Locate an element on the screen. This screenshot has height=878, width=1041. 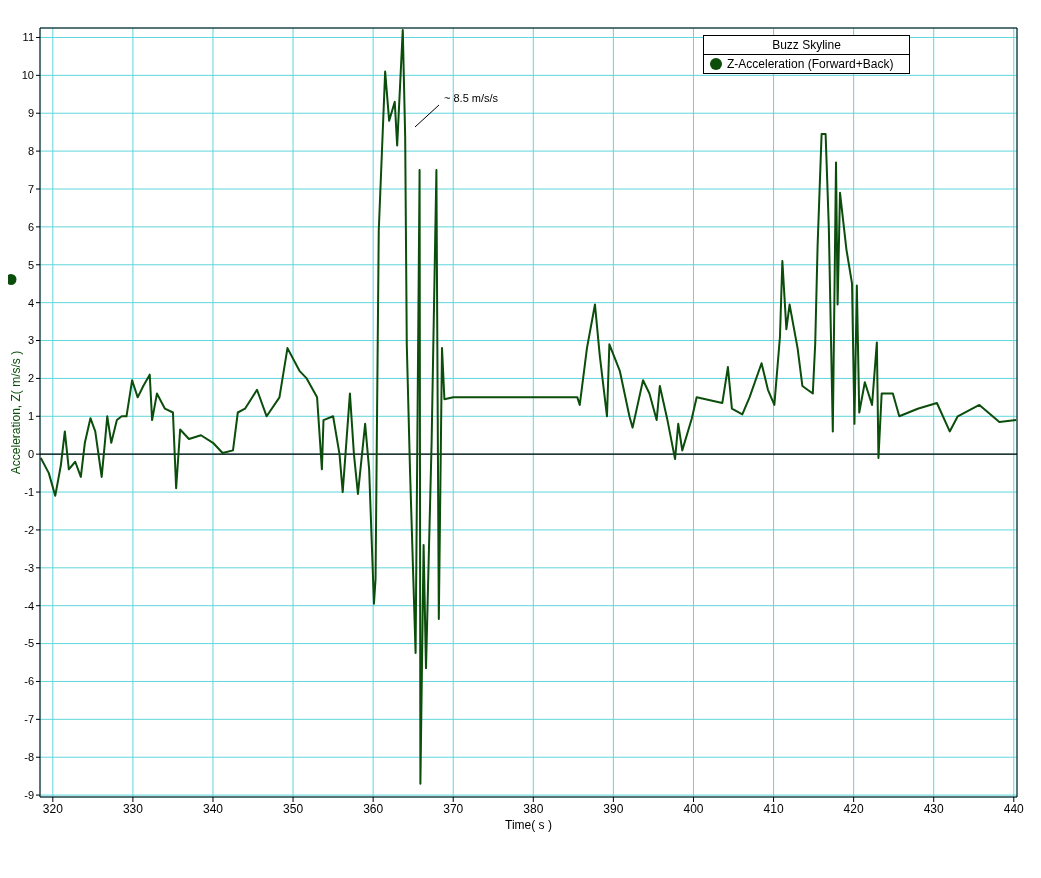
y-tick-label: 3 is located at coordinates (30, 340).